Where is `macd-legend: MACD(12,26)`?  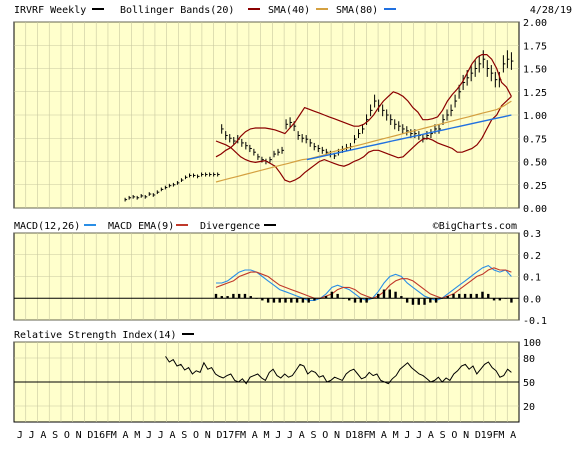
macd-legend: MACD(12,26) is located at coordinates (47, 226).